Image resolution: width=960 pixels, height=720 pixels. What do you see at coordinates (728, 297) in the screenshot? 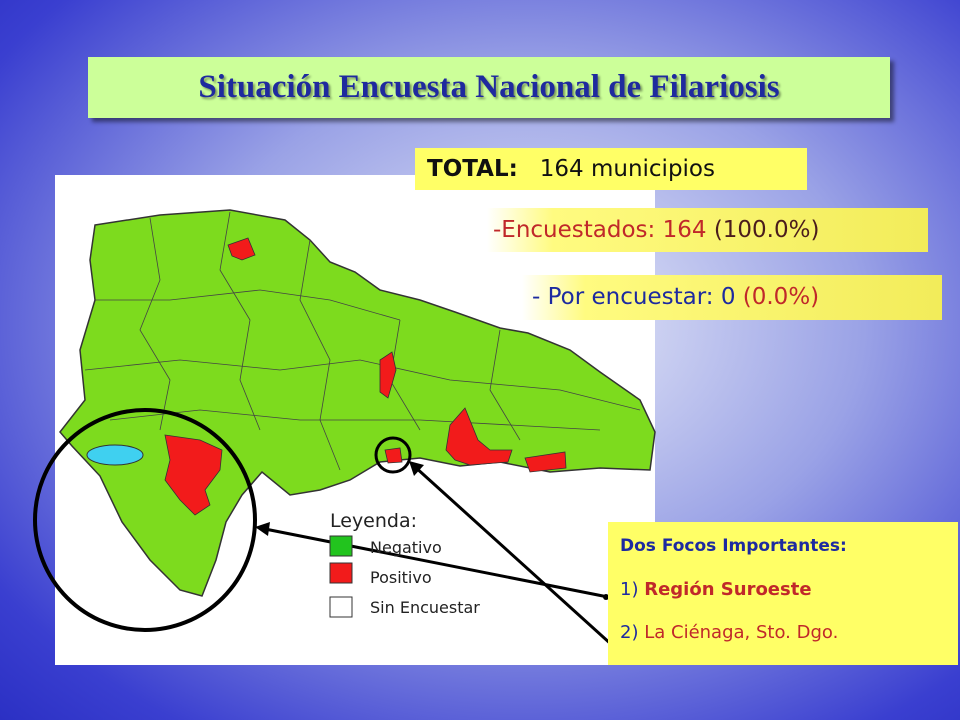
I see `pending-count: 0` at bounding box center [728, 297].